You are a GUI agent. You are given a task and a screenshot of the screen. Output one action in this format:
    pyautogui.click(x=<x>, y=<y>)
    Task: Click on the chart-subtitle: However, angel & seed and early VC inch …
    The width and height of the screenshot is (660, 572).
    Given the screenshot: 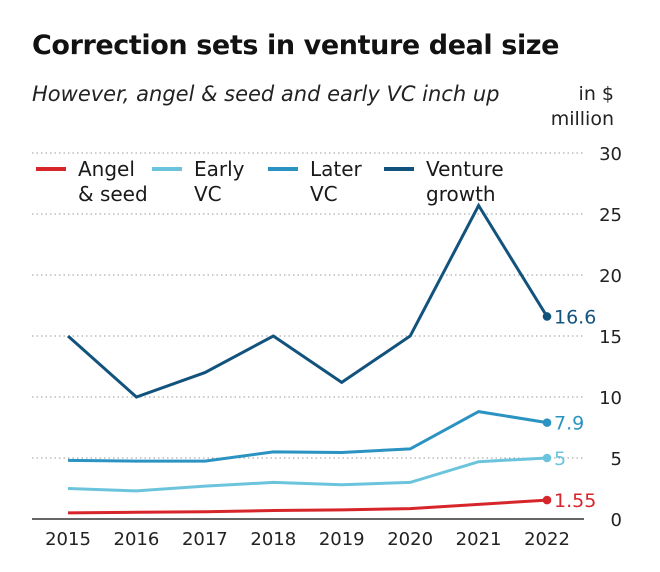 What is the action you would take?
    pyautogui.click(x=266, y=94)
    